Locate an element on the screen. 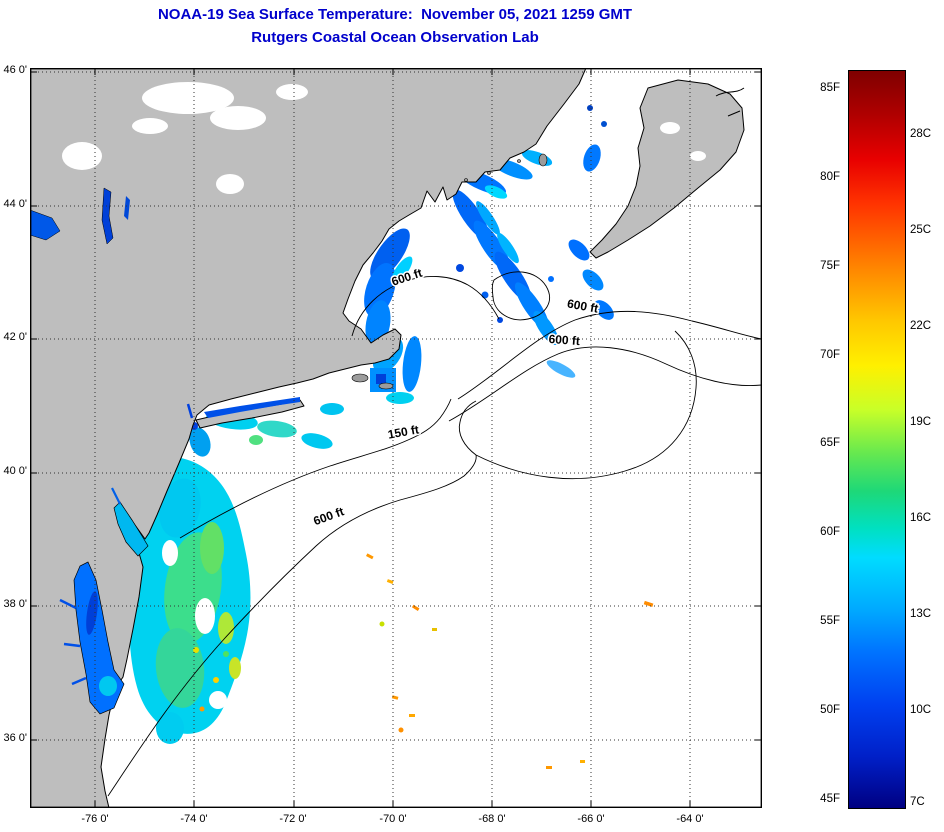 This screenshot has height=832, width=944. delaware-bay is located at coordinates (131, 529).